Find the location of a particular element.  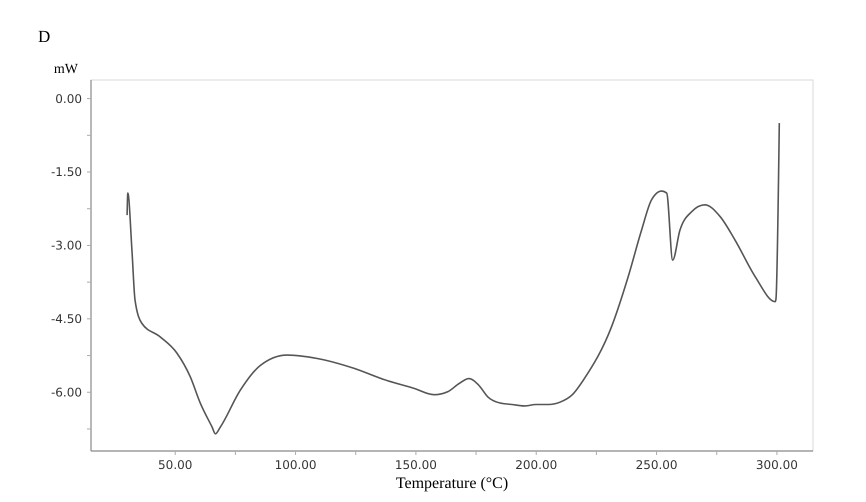

y-tick-label: -4.50 is located at coordinates (66, 319).